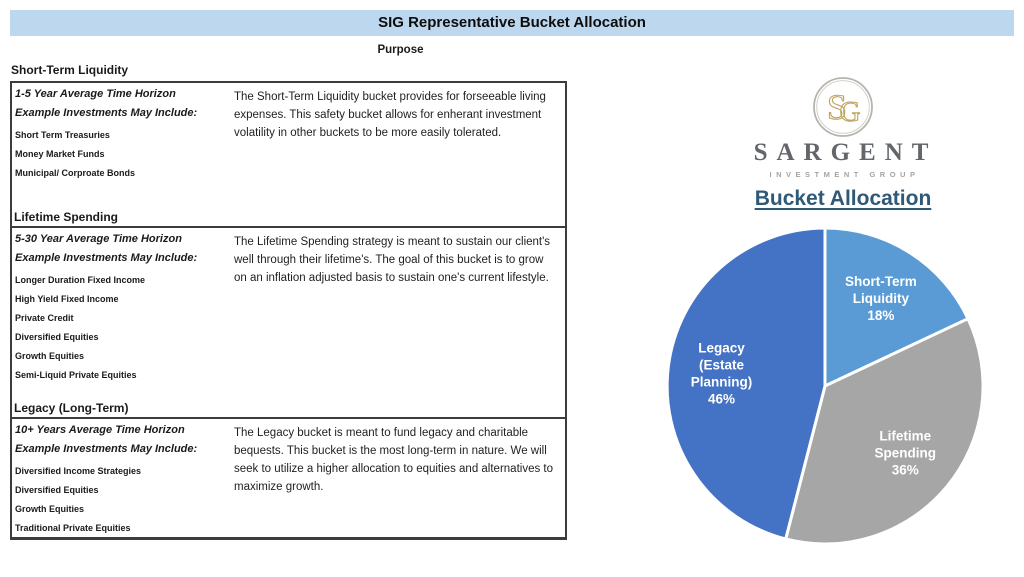  Describe the element at coordinates (837, 107) in the screenshot. I see `svg-text: S` at that location.